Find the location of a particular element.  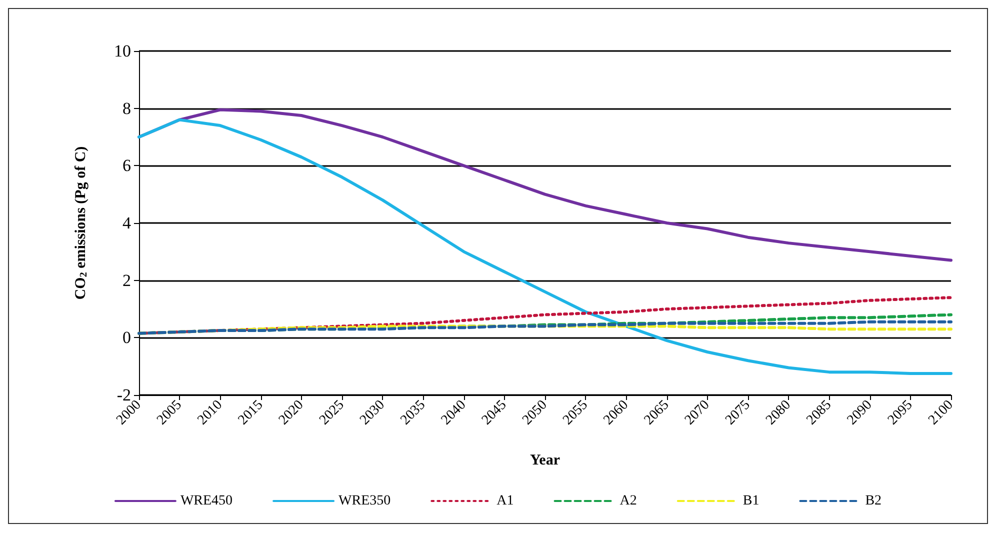

y-tick-label: 0 is located at coordinates (126, 338).